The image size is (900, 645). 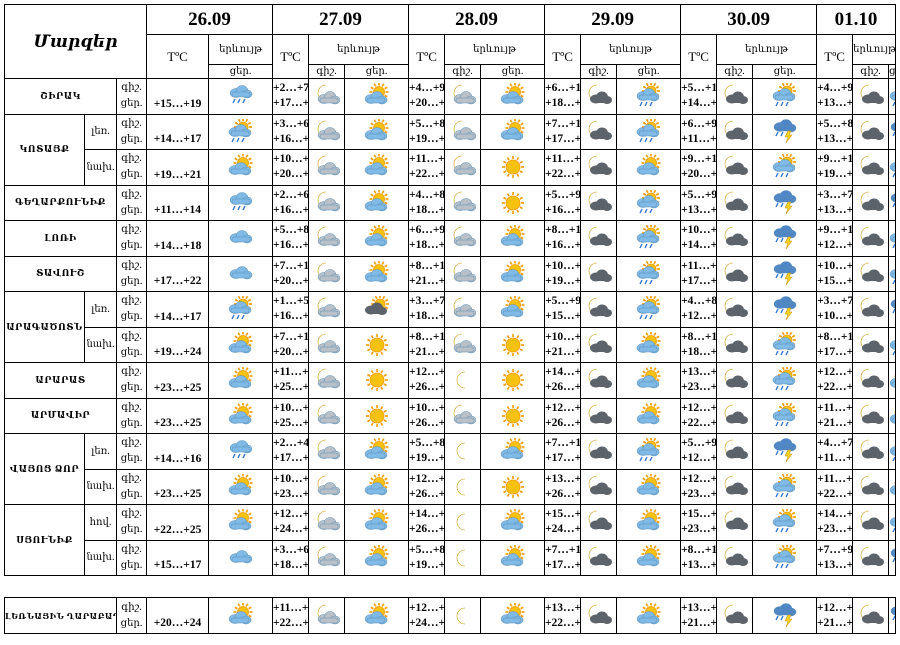 What do you see at coordinates (327, 71) in the screenshot?
I see `night-subheader: գիշ.` at bounding box center [327, 71].